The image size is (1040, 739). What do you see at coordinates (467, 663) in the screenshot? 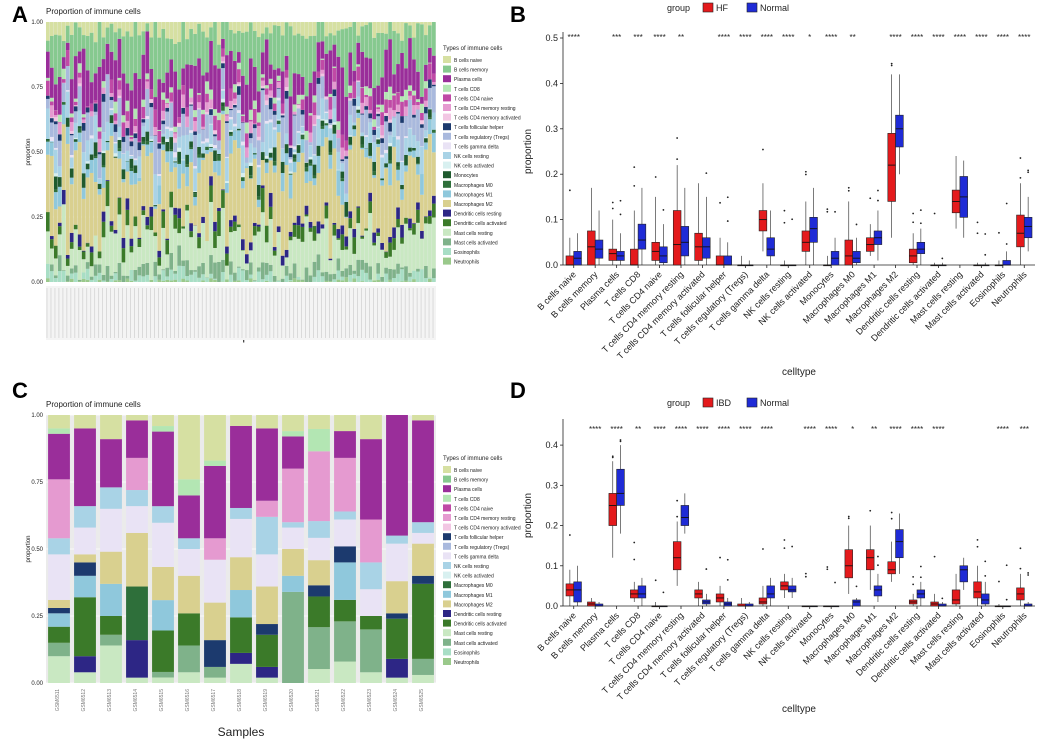
I see `legend-label: Neutrophils` at bounding box center [467, 663].